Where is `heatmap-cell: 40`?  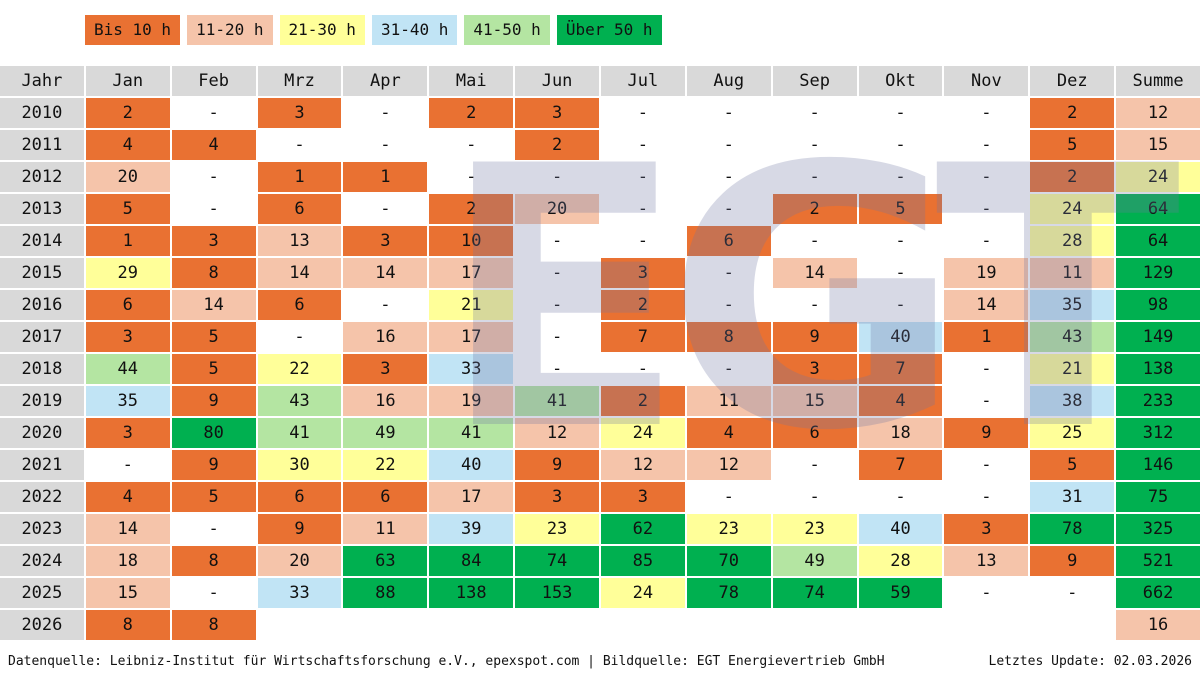
heatmap-cell: 40 is located at coordinates (900, 337).